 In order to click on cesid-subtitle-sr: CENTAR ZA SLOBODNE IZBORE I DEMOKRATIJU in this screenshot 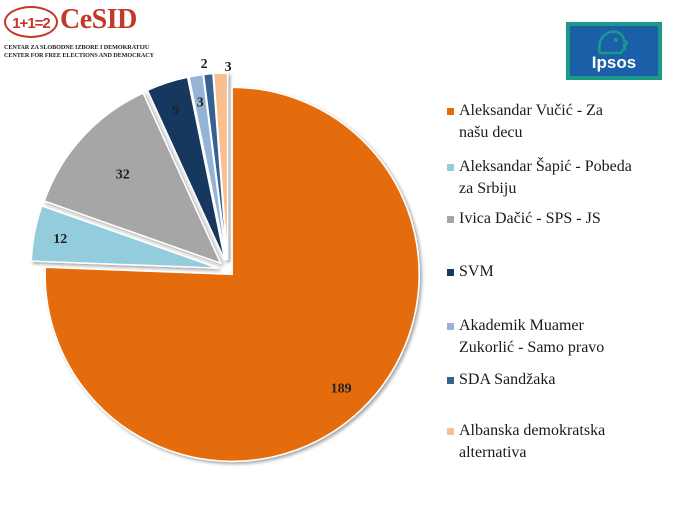, I will do `click(77, 47)`.